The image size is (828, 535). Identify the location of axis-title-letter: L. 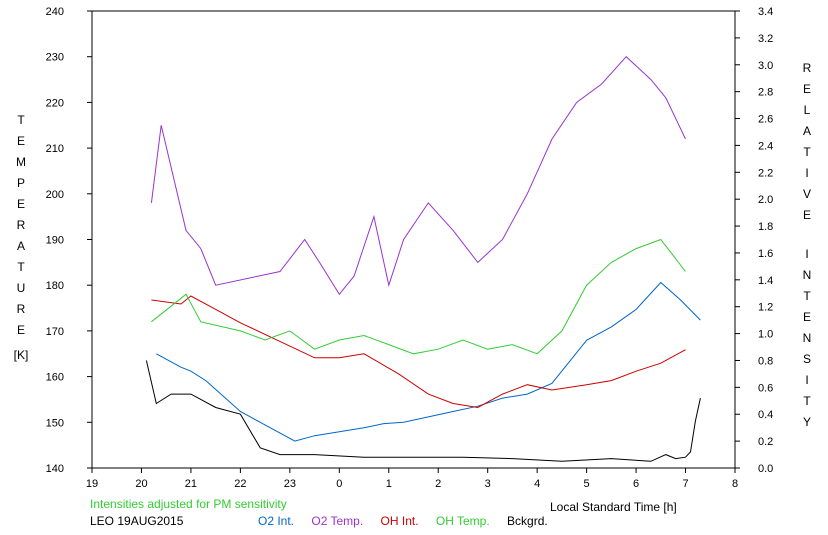
(807, 110).